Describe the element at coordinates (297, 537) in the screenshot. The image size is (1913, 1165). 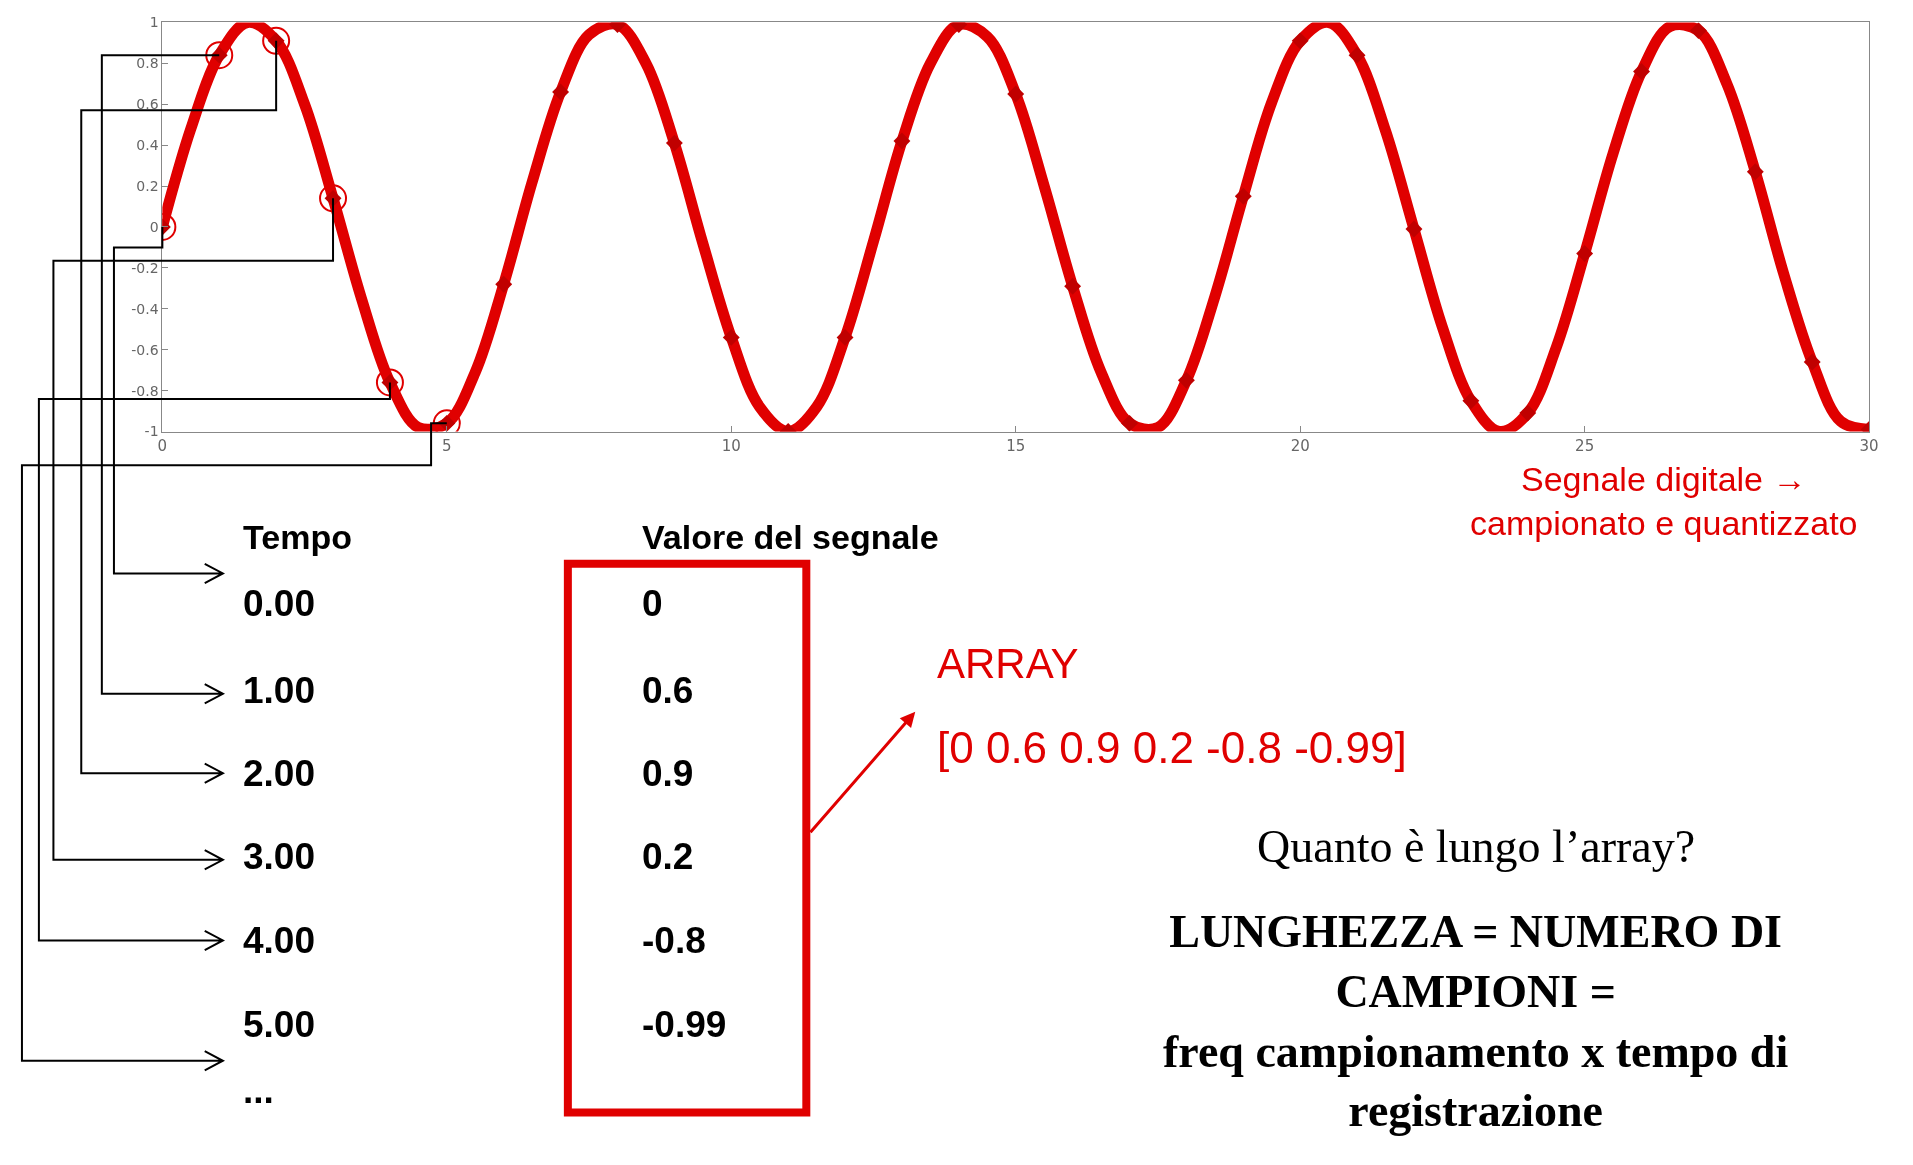
I see `text: Tempo` at that location.